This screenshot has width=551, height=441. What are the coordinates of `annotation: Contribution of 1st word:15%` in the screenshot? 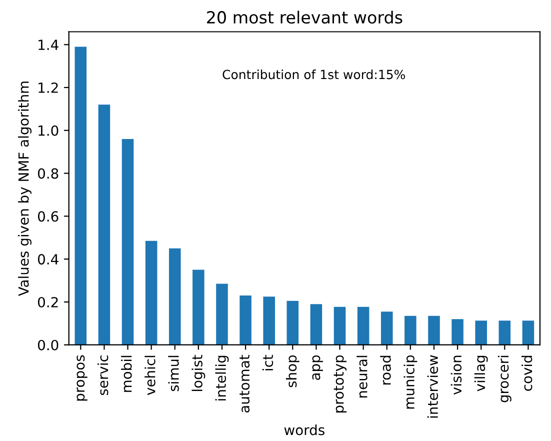 It's located at (313, 75).